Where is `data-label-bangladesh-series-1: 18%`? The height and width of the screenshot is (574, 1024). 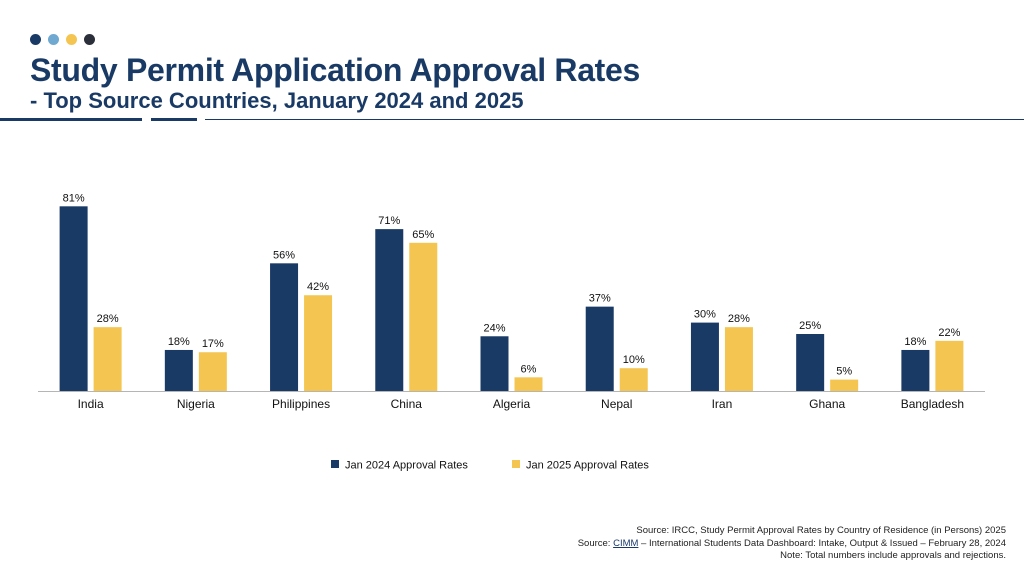
data-label-bangladesh-series-1: 18% is located at coordinates (915, 342).